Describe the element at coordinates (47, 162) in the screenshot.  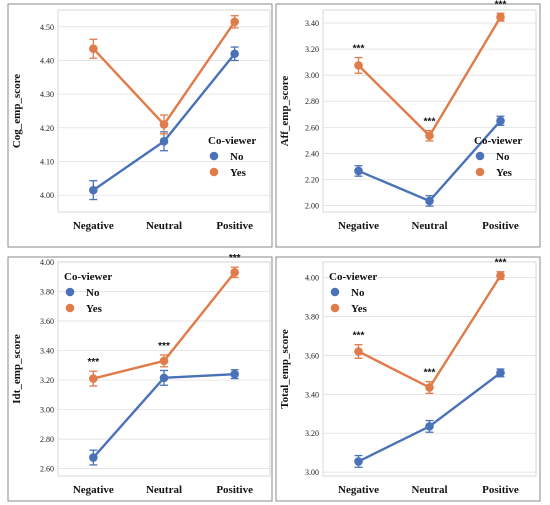
I see `y-tick-label: 4.10` at that location.